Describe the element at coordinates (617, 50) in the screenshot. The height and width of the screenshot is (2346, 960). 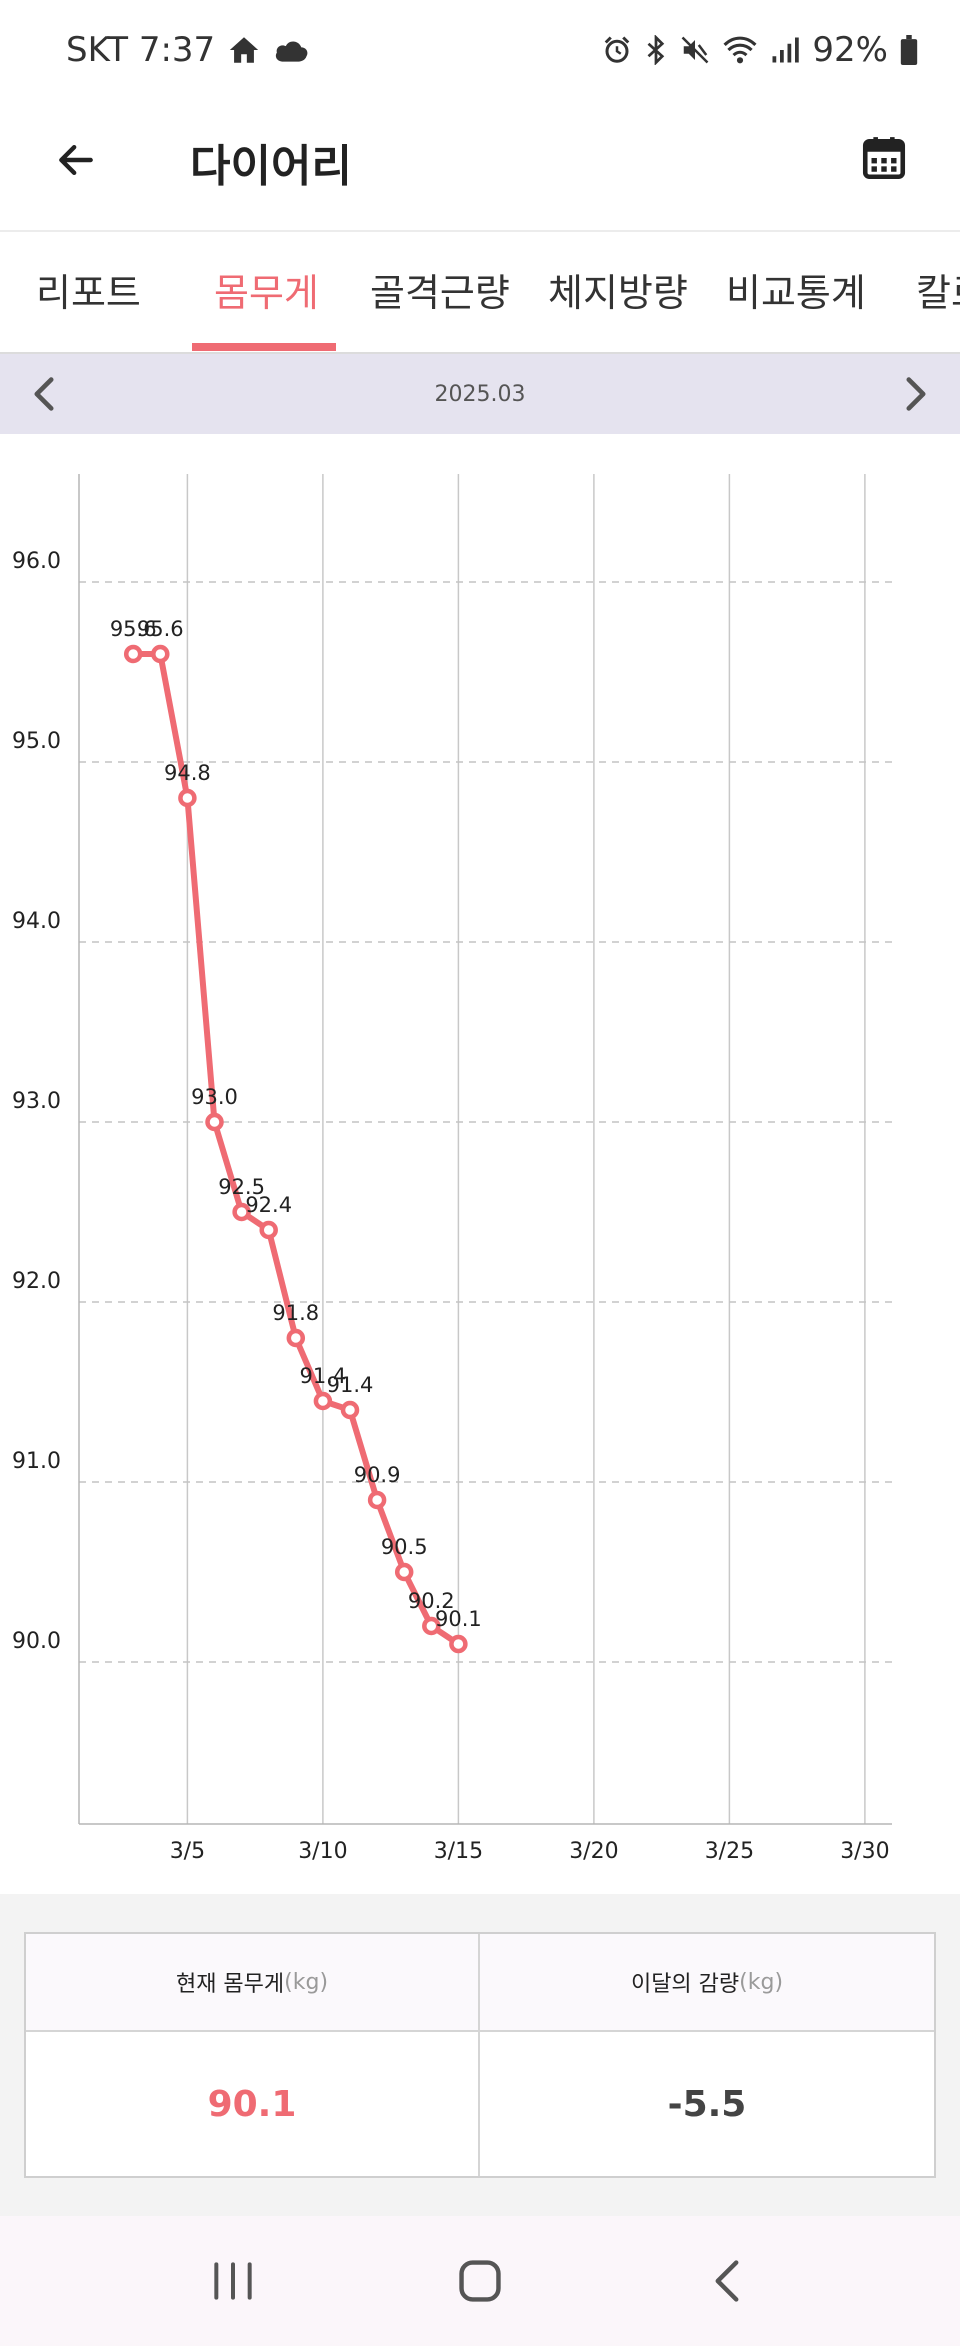
I see `alarm-icon` at that location.